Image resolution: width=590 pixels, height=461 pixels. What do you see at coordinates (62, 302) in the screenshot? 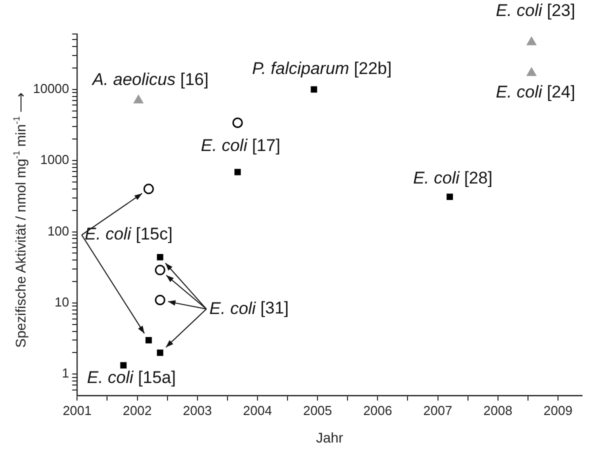
I see `y-tick-label: 10` at bounding box center [62, 302].